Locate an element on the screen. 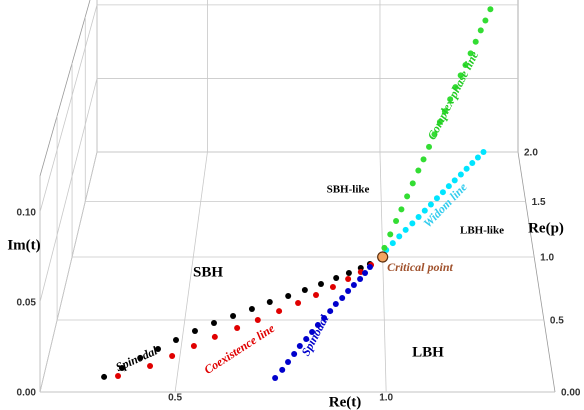  region-label: SBH is located at coordinates (208, 272).